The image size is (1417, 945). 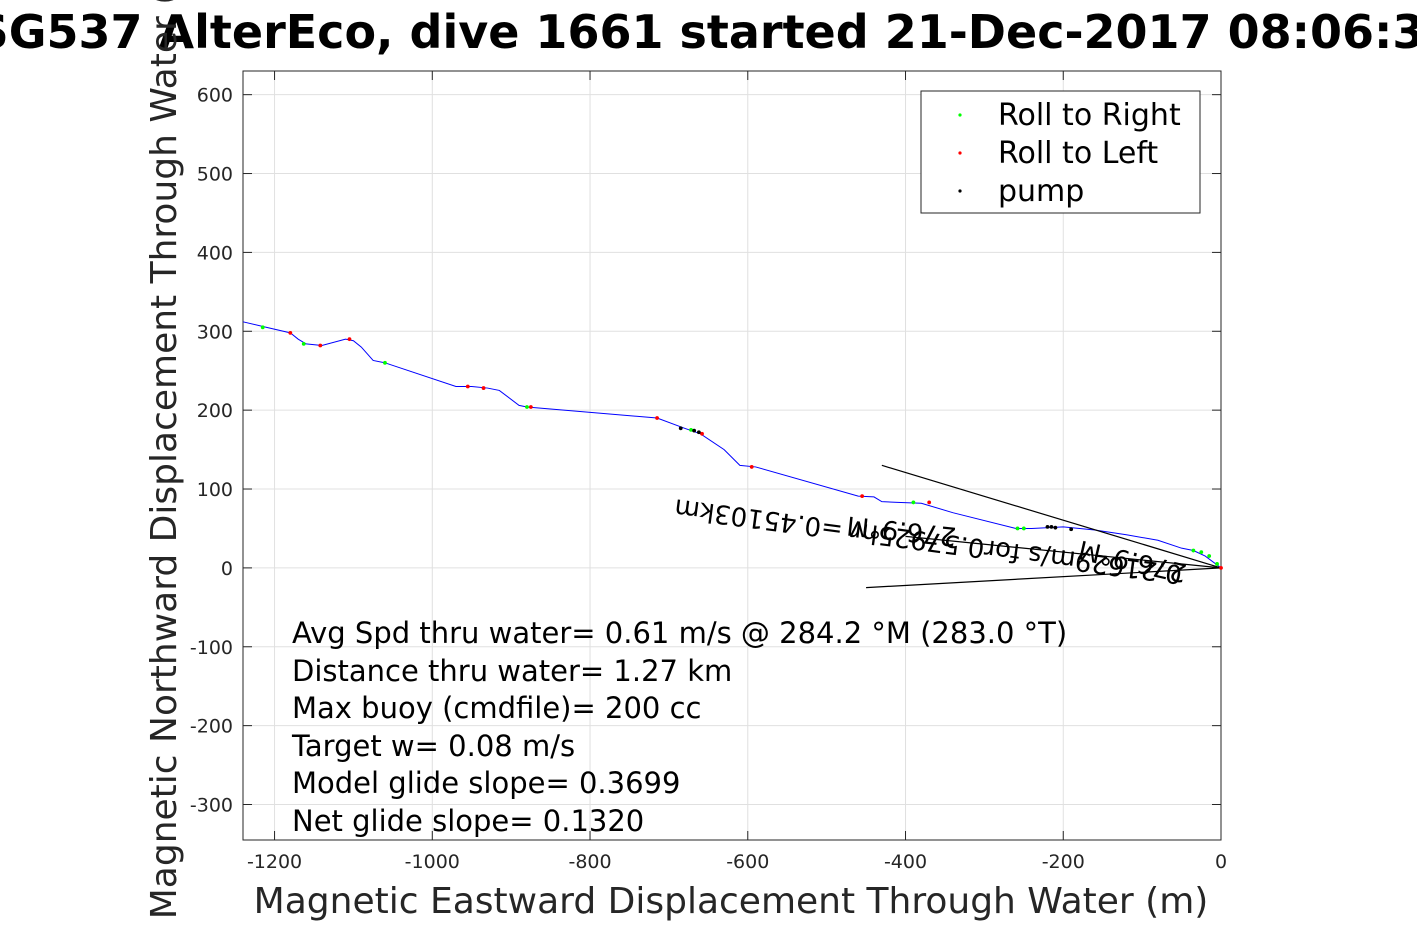 I want to click on annotation-lines, so click(x=1044, y=526).